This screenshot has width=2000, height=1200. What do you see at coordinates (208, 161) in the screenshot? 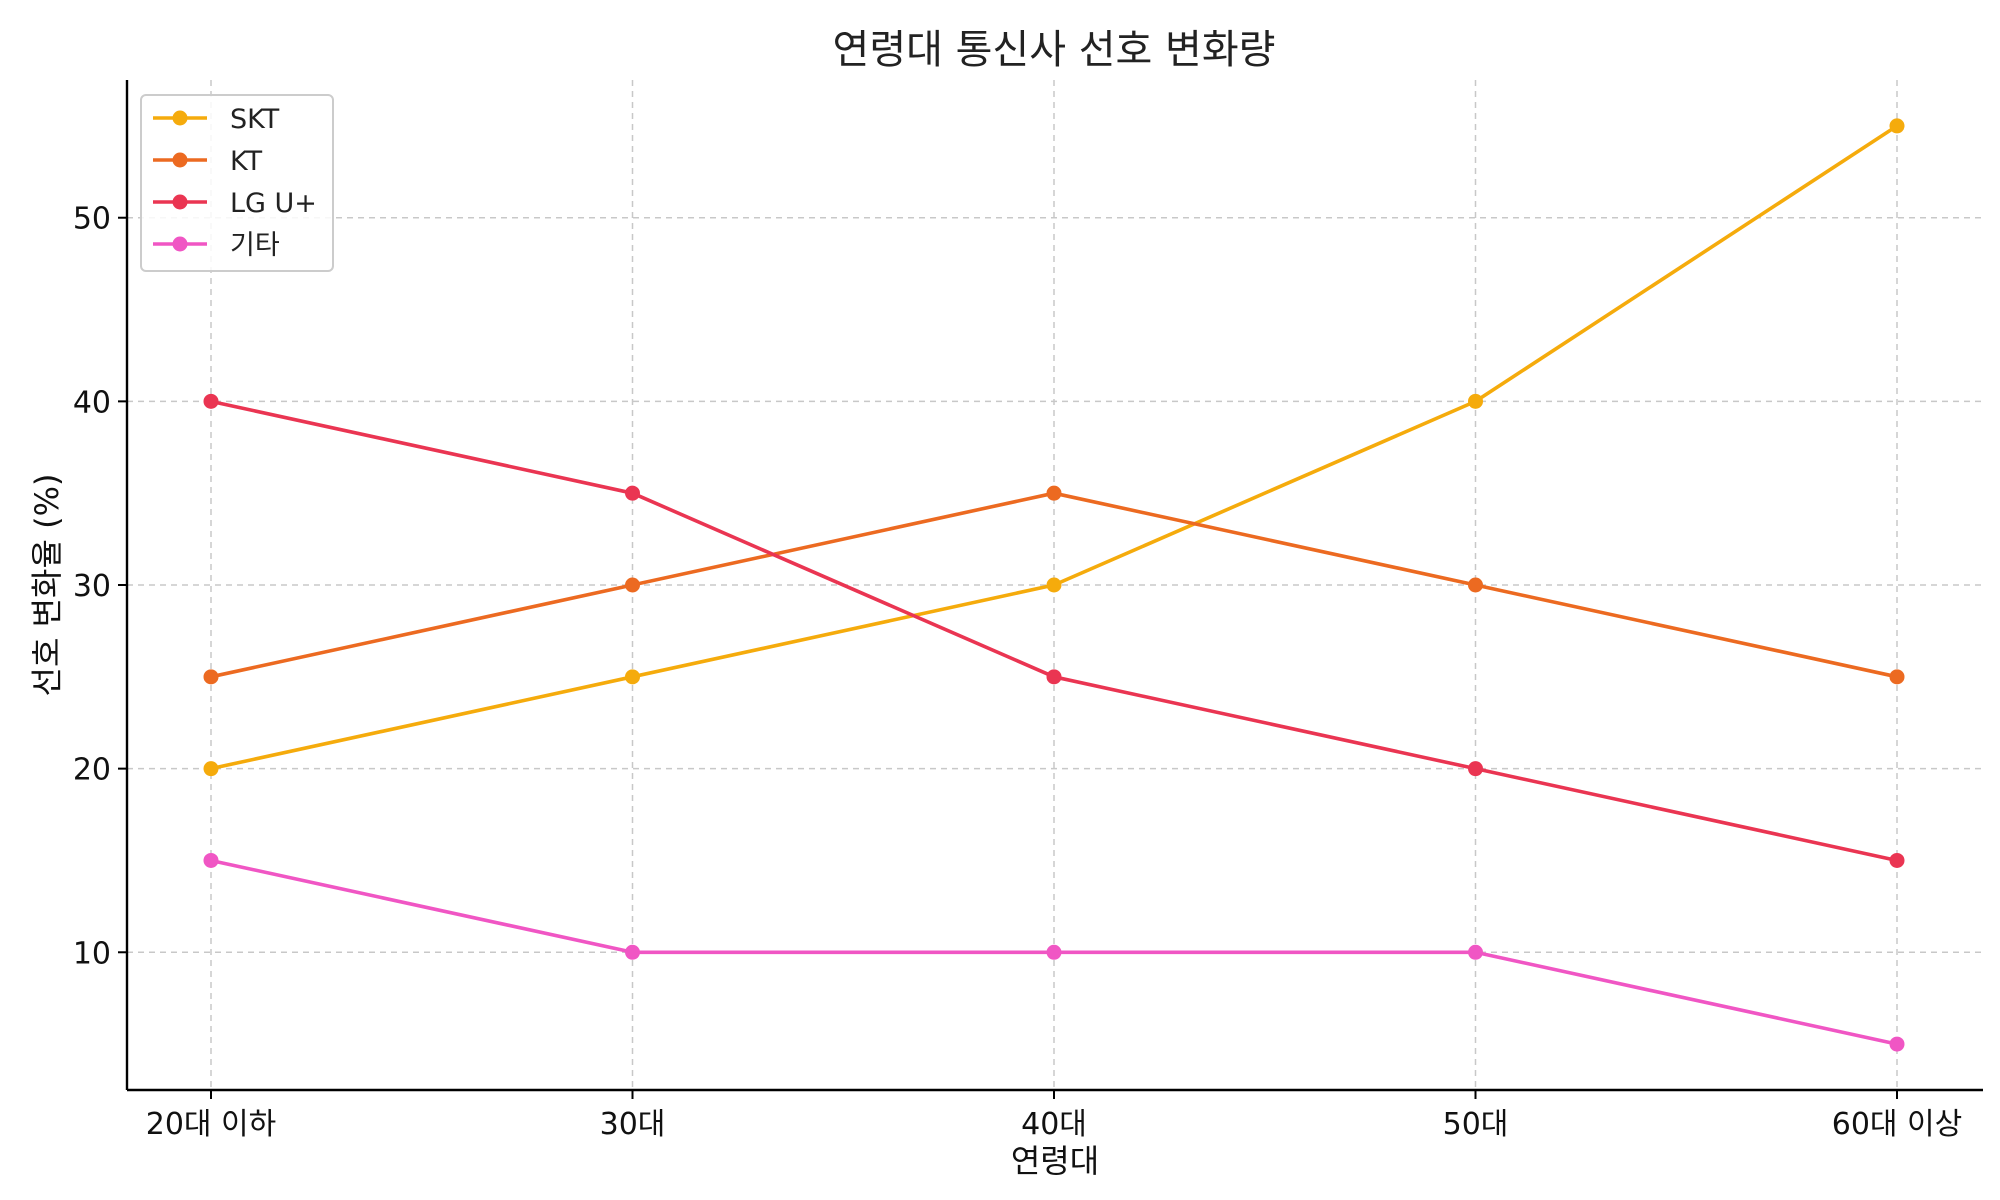
I see `legend-item: KT` at bounding box center [208, 161].